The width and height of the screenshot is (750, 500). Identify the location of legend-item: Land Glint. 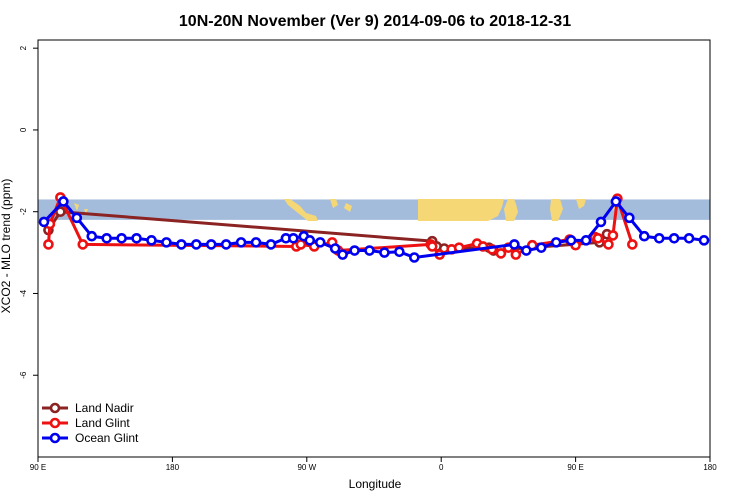
(86, 423).